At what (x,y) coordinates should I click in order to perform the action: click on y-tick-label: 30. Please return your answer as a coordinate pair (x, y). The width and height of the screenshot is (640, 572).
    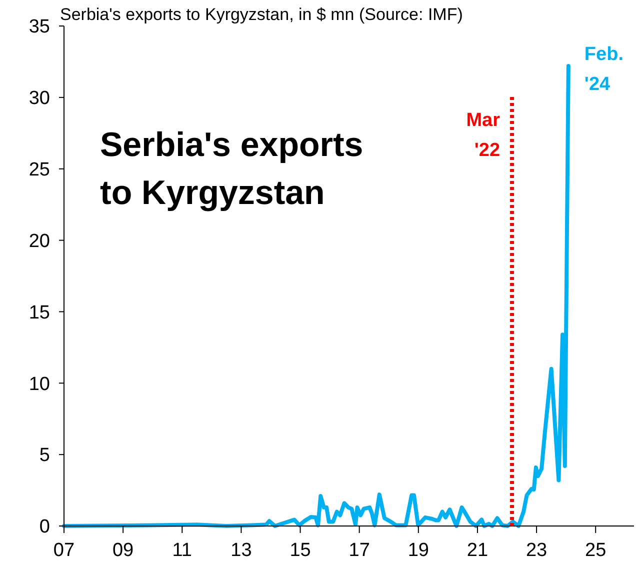
    Looking at the image, I should click on (39, 99).